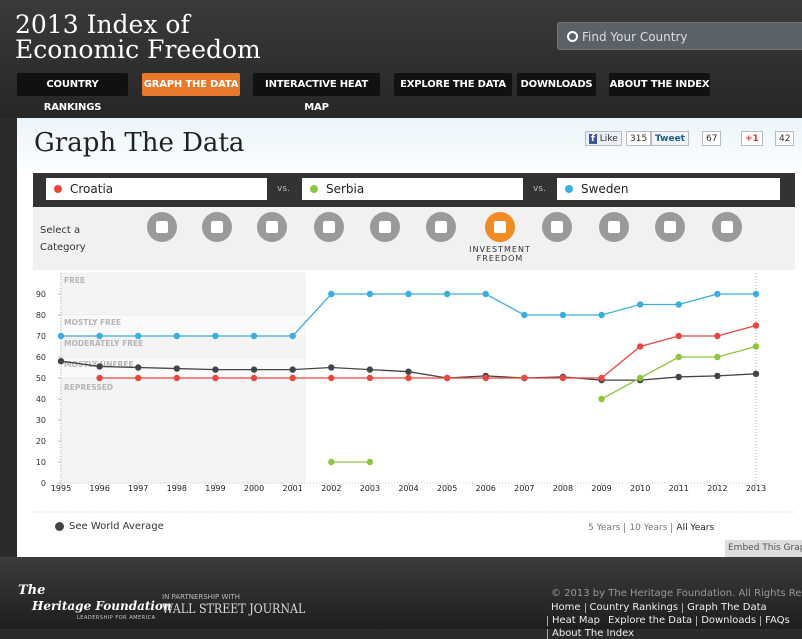  I want to click on tweet-count: 67, so click(712, 138).